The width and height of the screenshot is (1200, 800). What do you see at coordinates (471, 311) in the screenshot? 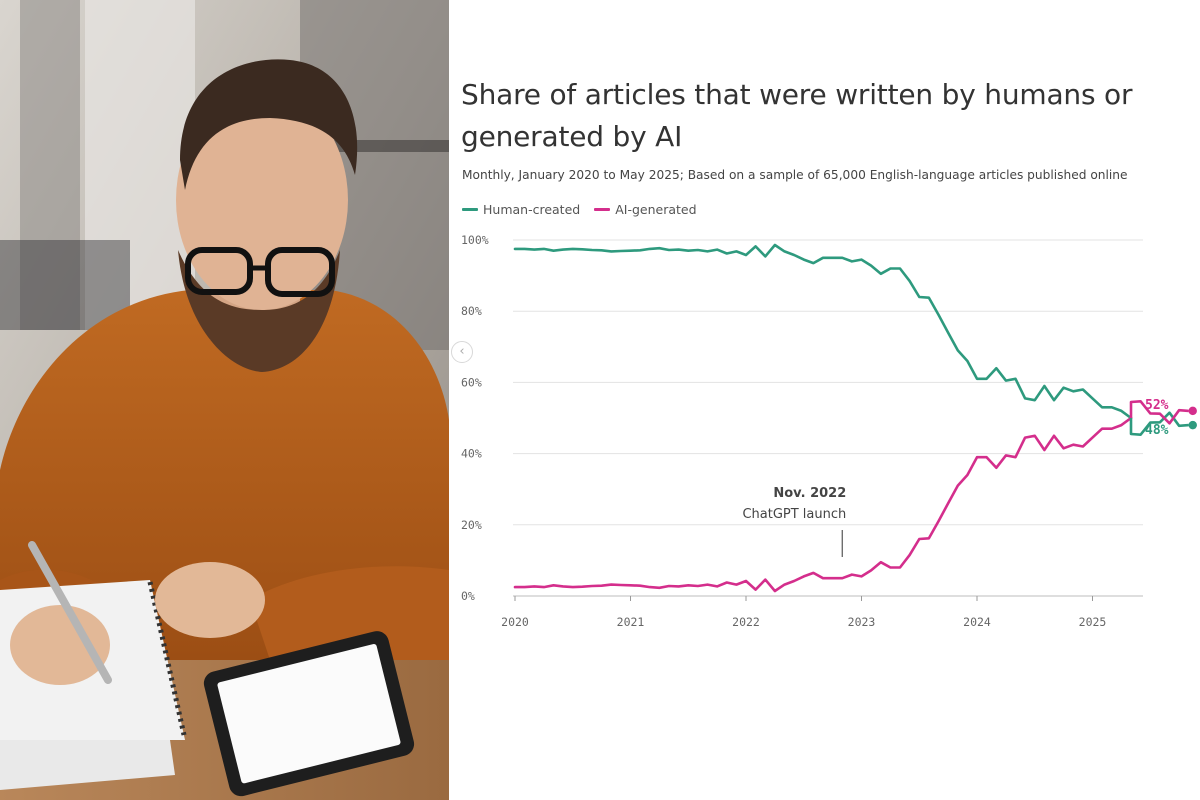
I see `y-tick-label: 80%` at bounding box center [471, 311].